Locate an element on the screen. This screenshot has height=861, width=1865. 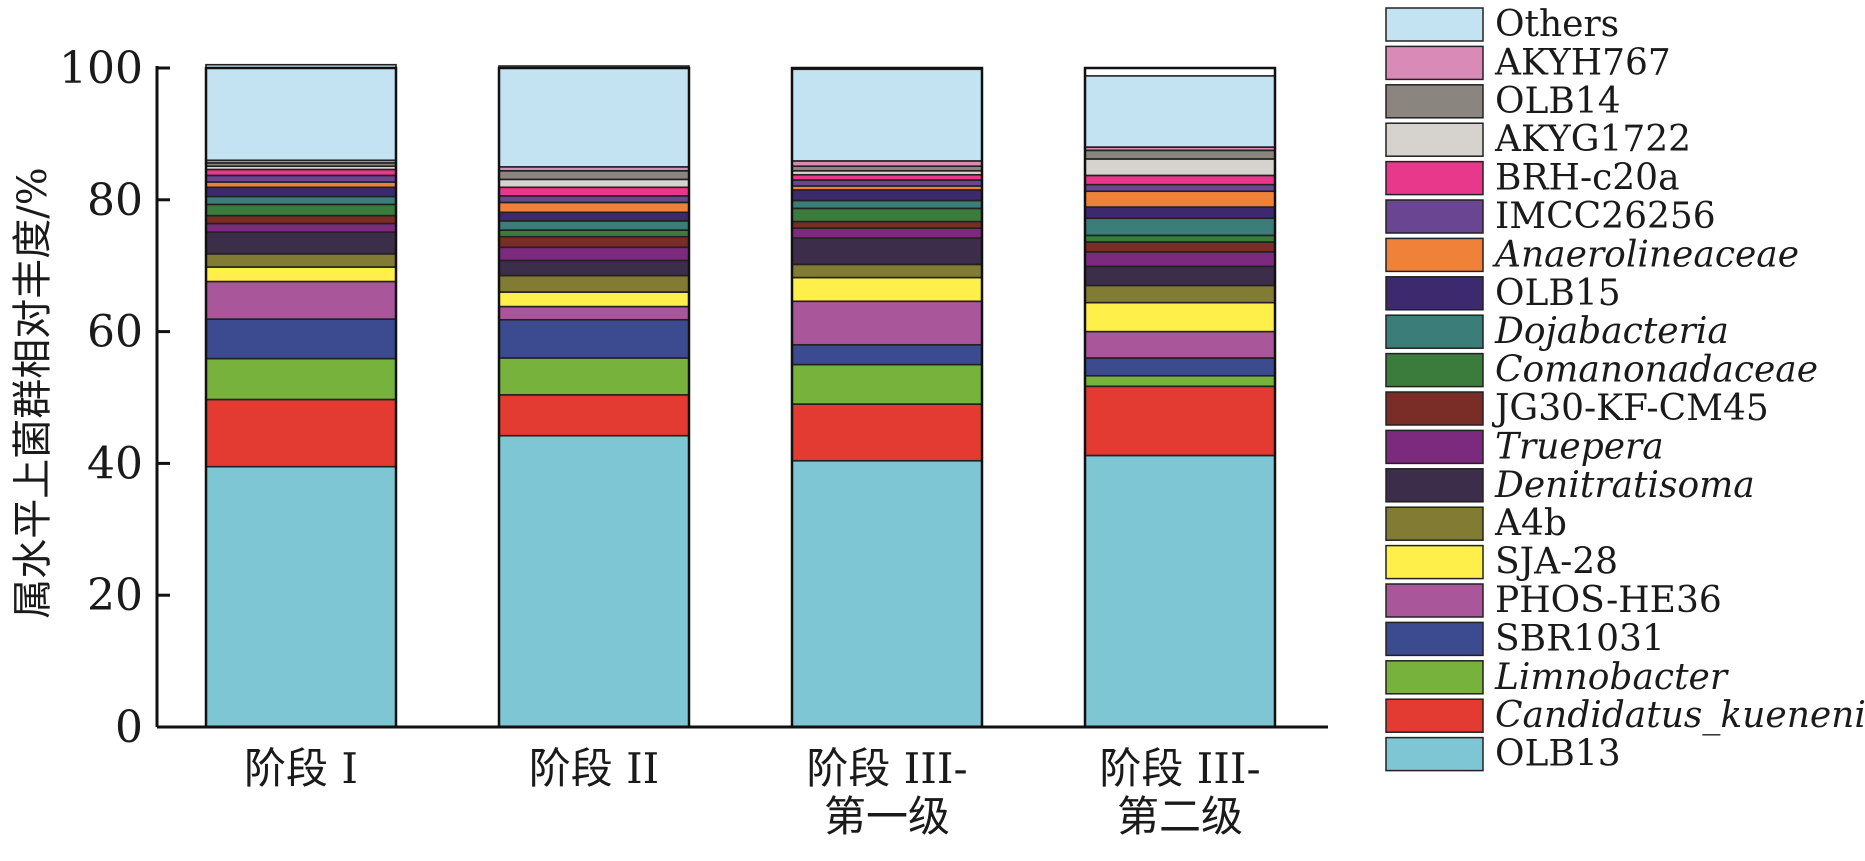
legend-label-akyg1722: AKYG1722 is located at coordinates (1592, 139).